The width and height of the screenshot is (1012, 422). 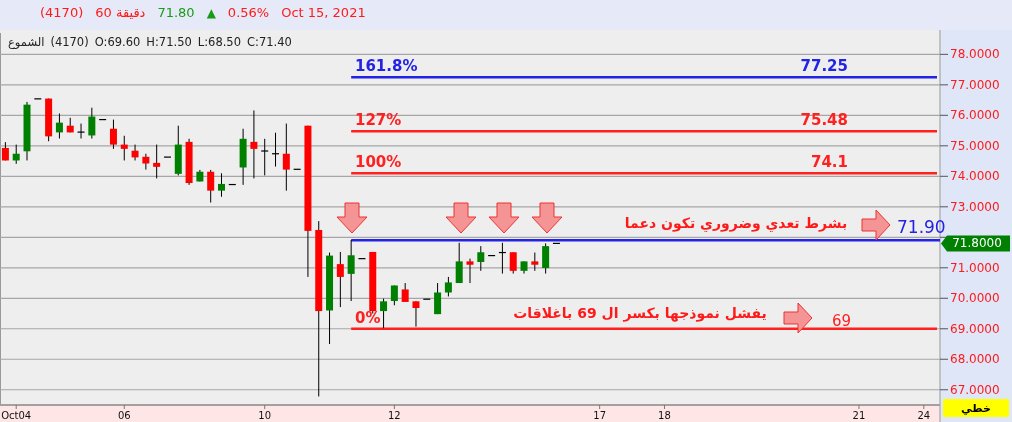 What do you see at coordinates (394, 415) in the screenshot?
I see `x-tick-label: 12` at bounding box center [394, 415].